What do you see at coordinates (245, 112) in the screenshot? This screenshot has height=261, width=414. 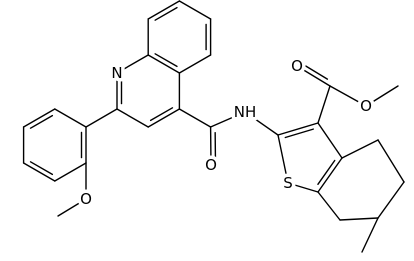 I see `atom-label: NH` at bounding box center [245, 112].